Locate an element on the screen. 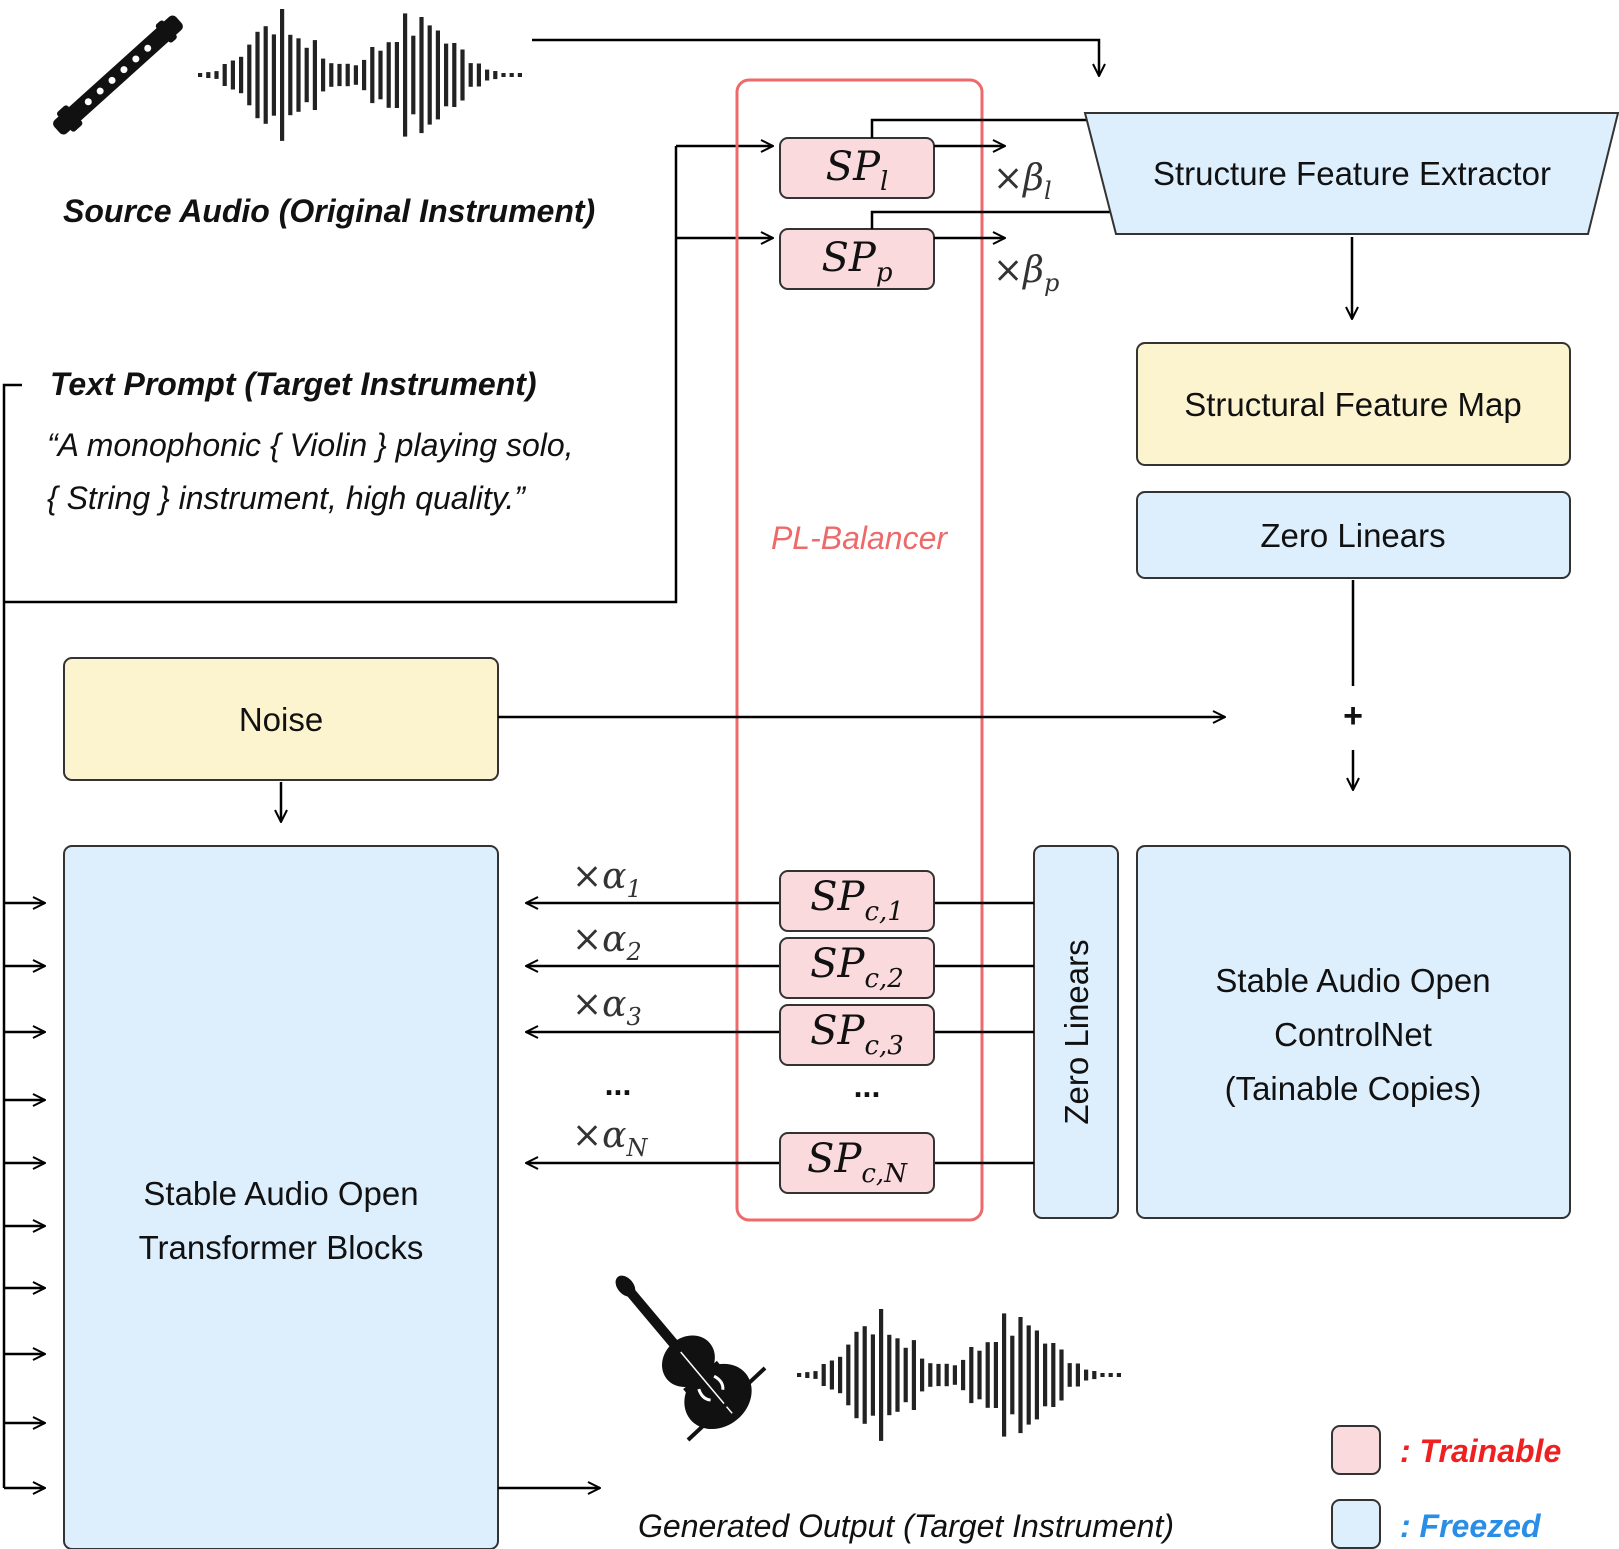 This screenshot has height=1549, width=1619. sp-c3-label: SPc,3 is located at coordinates (857, 1034).